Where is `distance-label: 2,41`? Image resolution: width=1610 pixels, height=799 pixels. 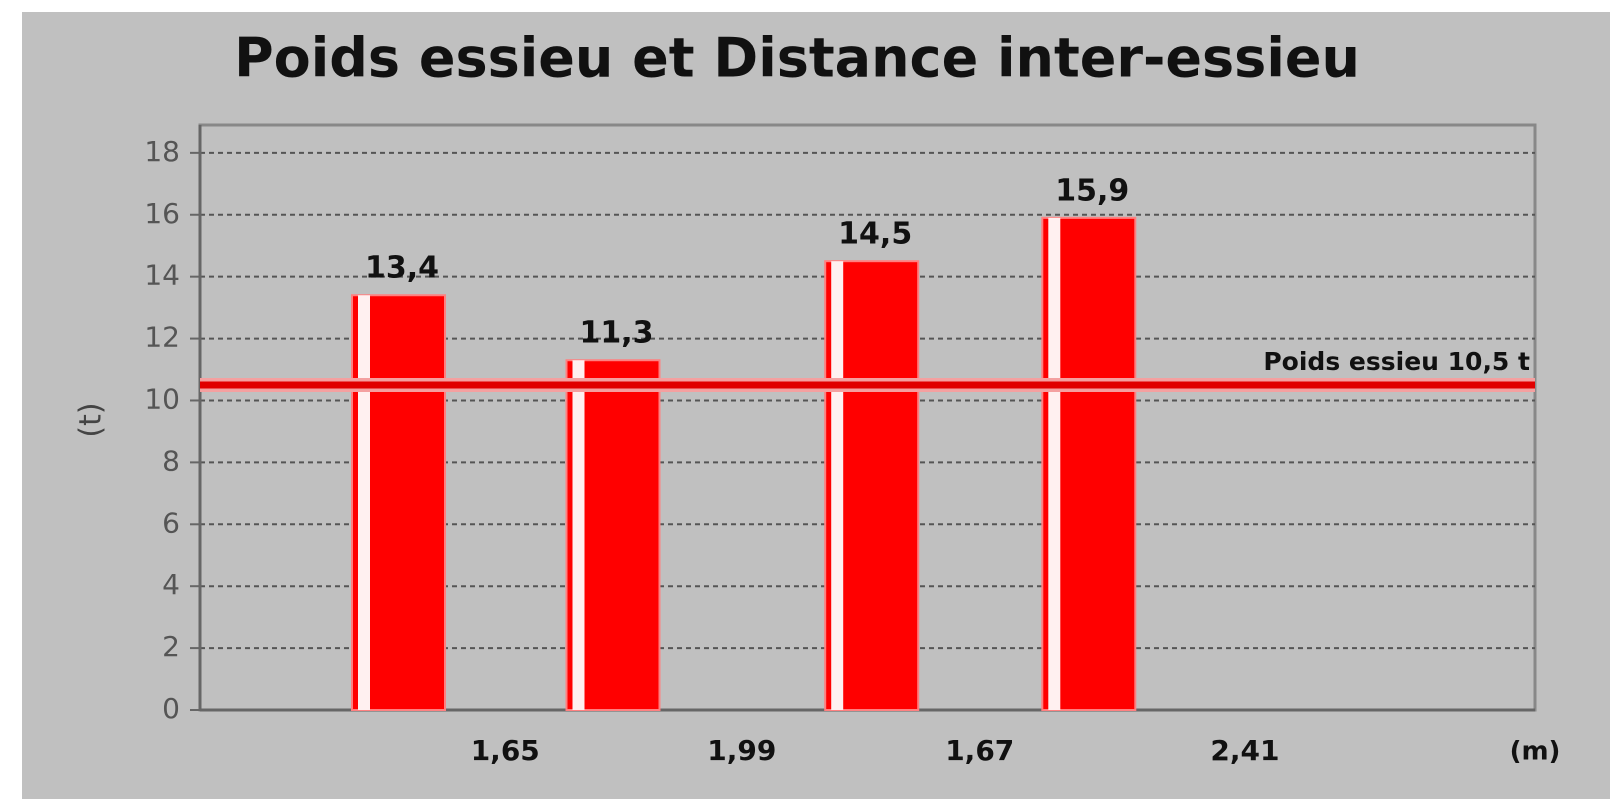
distance-label: 2,41 is located at coordinates (1244, 750).